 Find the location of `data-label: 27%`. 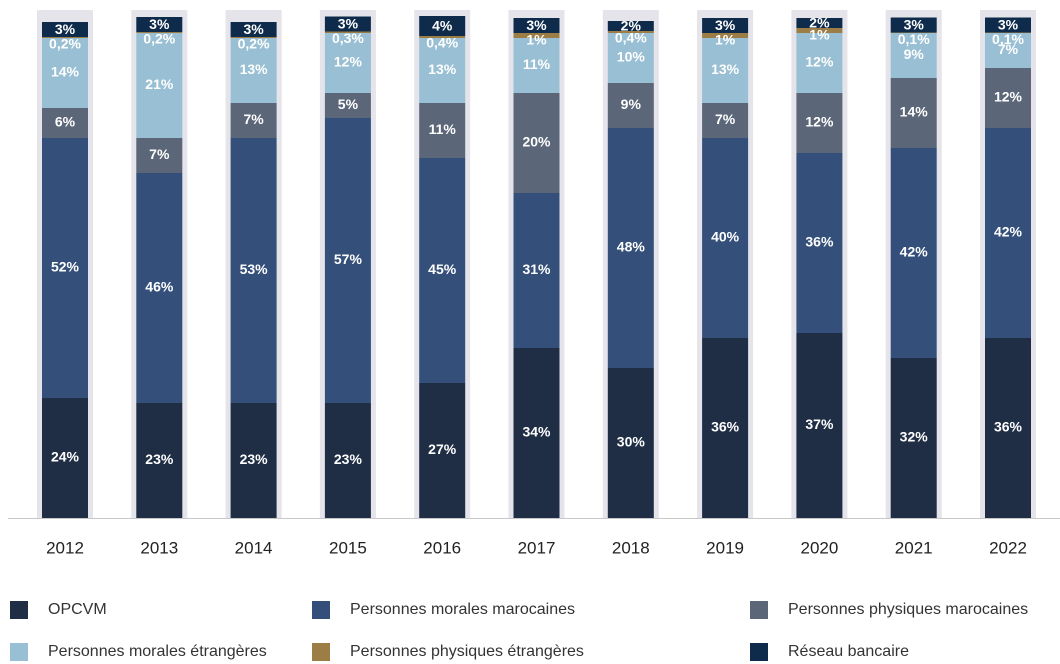

data-label: 27% is located at coordinates (442, 449).